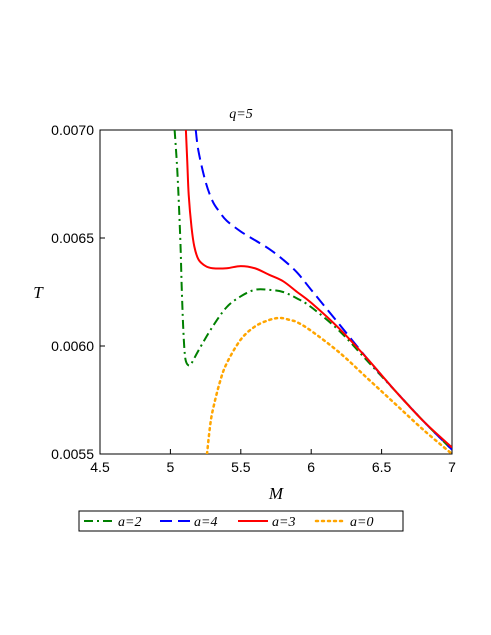 The image size is (491, 635). Describe the element at coordinates (38, 292) in the screenshot. I see `y-axis-label: T` at that location.